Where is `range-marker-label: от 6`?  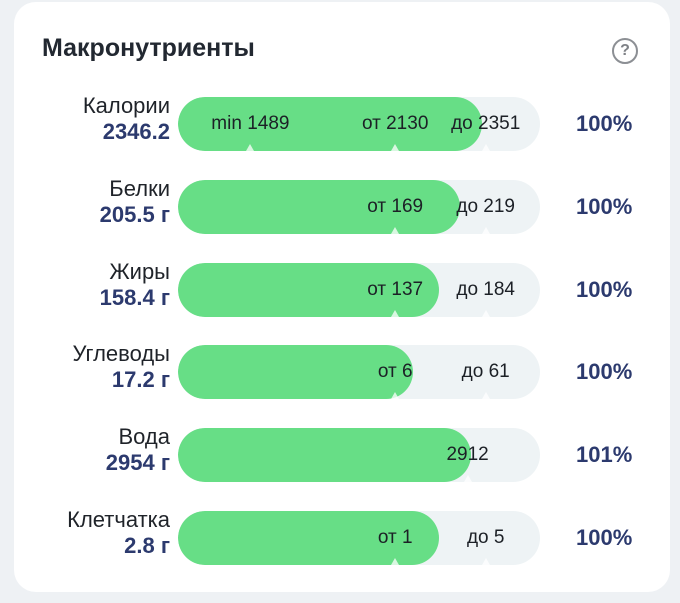 range-marker-label: от 6 is located at coordinates (395, 372).